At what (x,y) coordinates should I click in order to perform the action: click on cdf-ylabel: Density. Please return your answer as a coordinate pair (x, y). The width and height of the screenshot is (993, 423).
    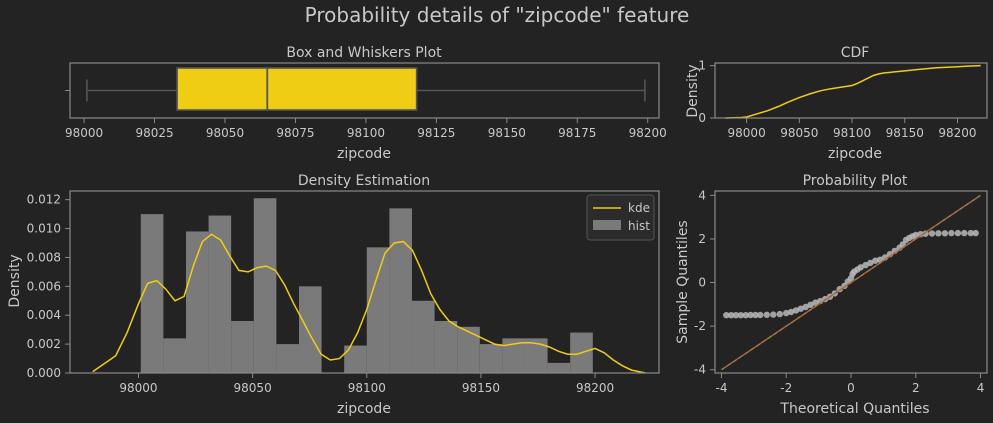
    Looking at the image, I should click on (693, 90).